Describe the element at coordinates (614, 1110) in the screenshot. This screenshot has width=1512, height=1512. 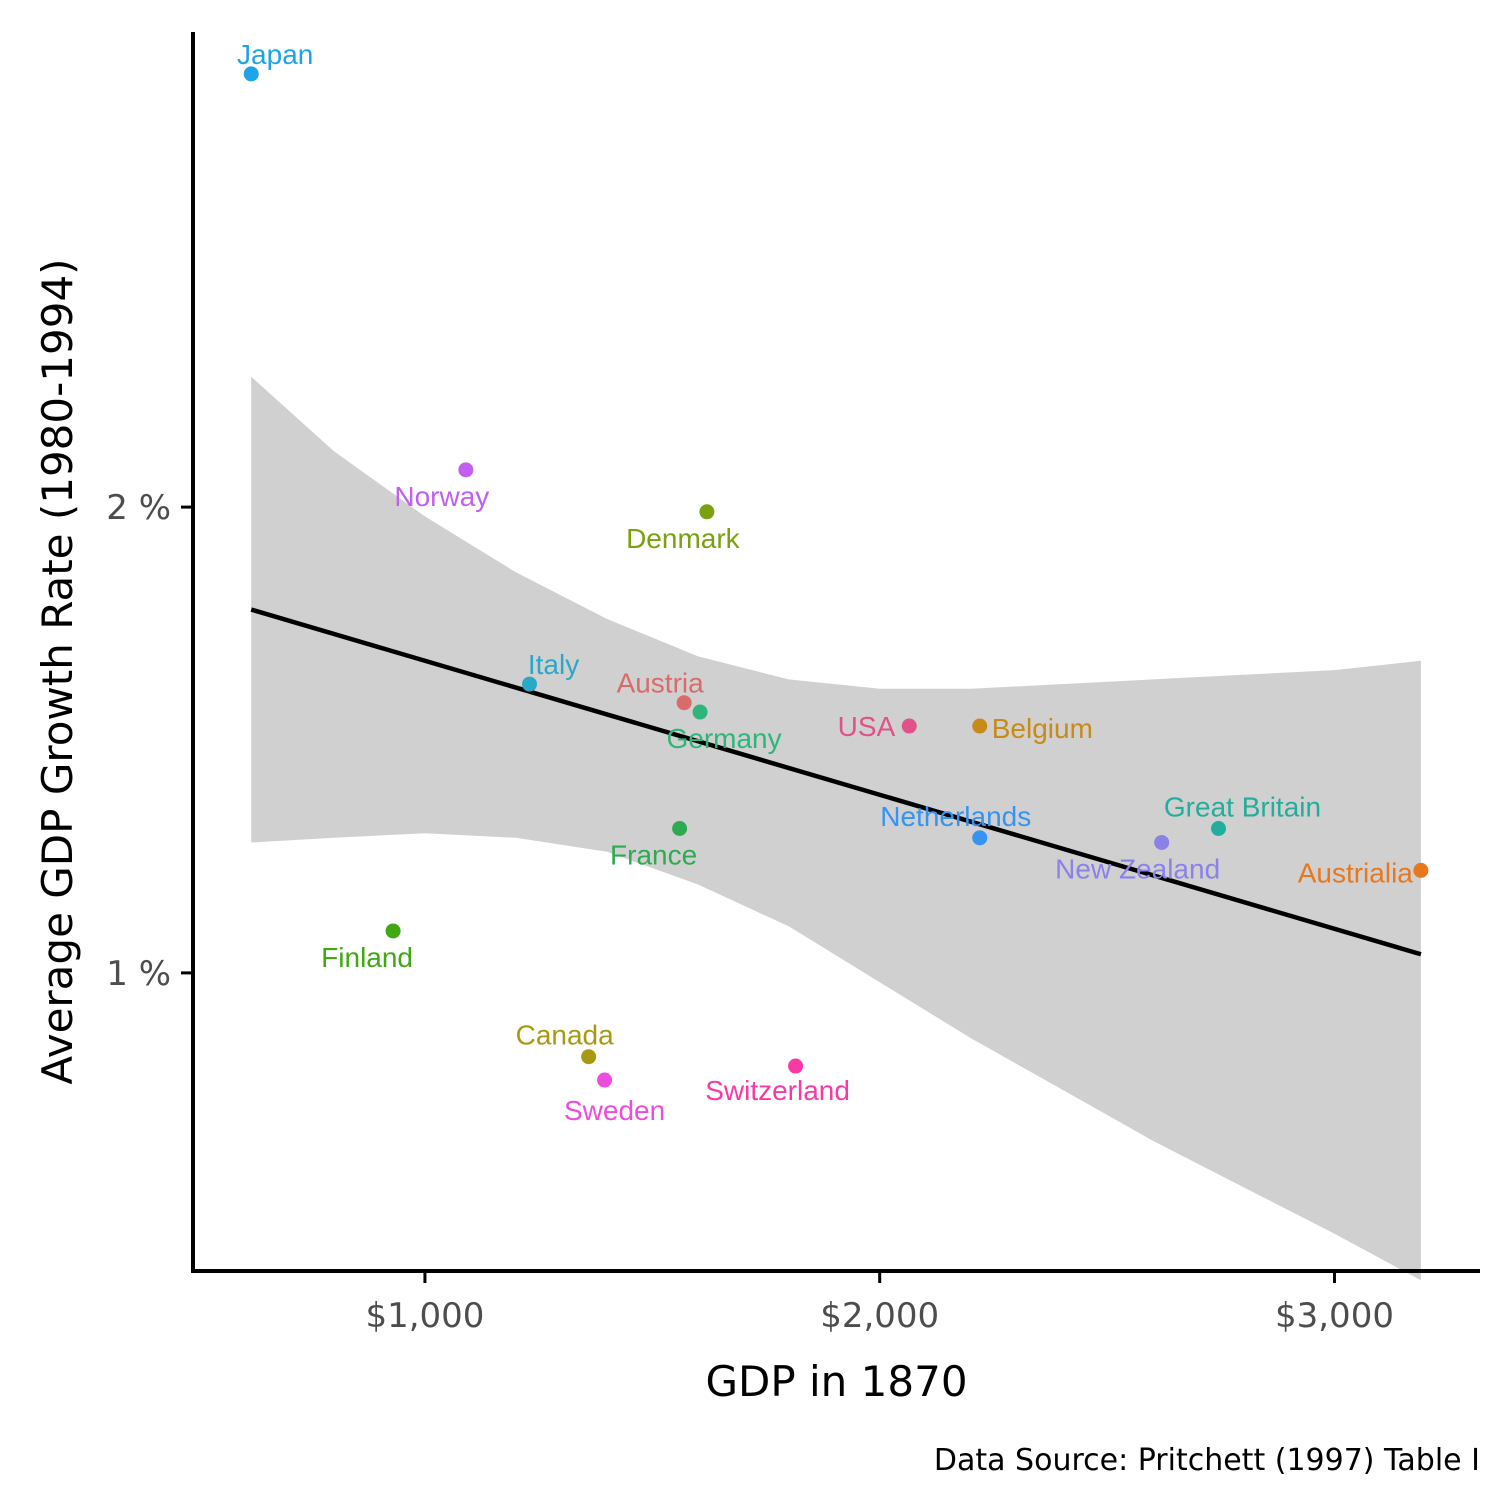
I see `point-label-sweden: Sweden` at that location.